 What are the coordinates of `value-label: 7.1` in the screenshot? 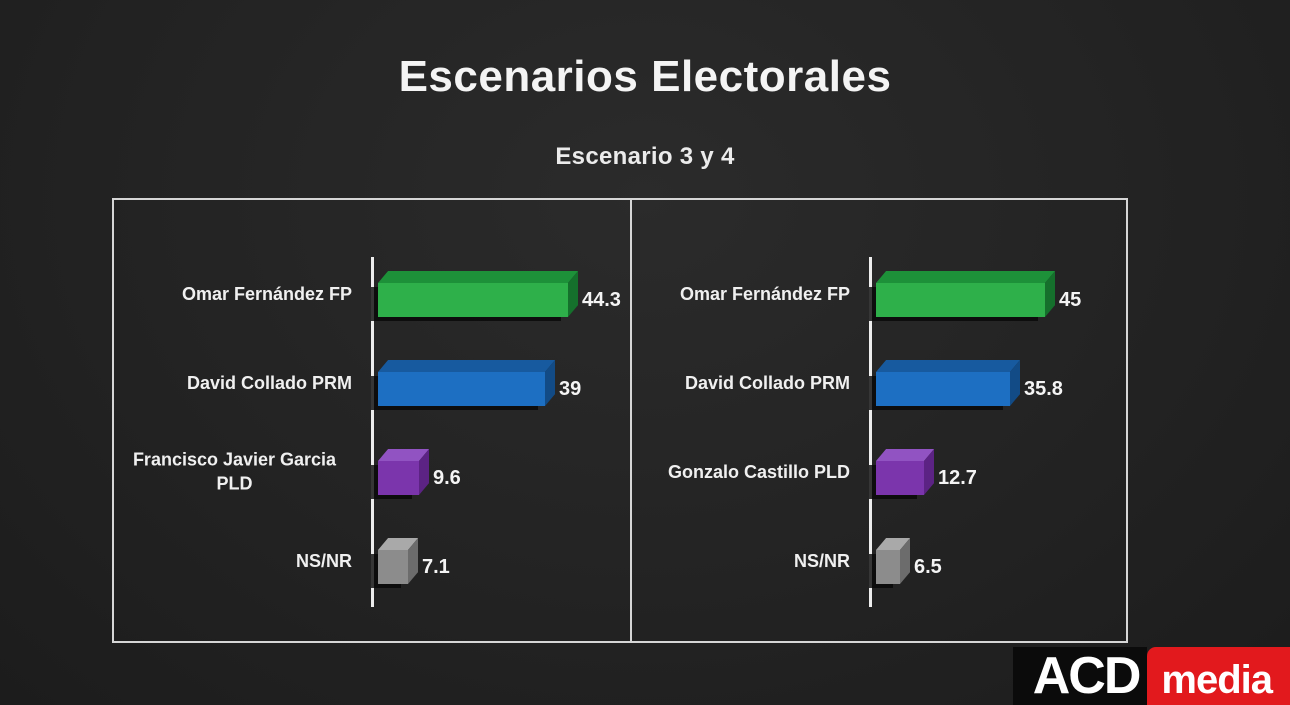 It's located at (436, 567).